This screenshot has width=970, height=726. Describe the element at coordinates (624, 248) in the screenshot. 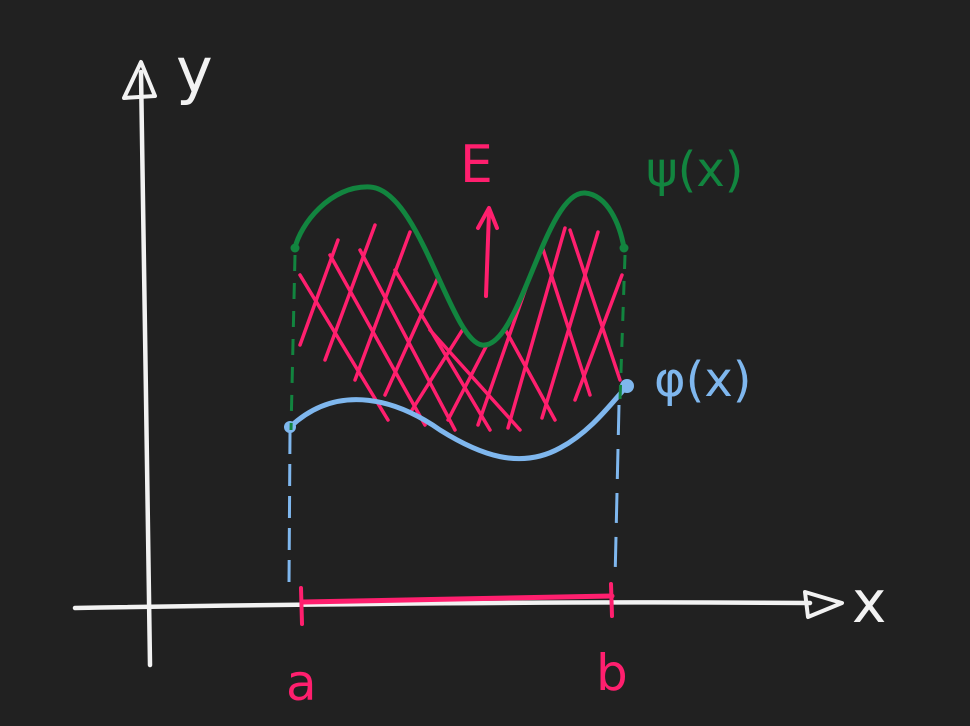

I see `upper-curve-right-endpoint` at that location.